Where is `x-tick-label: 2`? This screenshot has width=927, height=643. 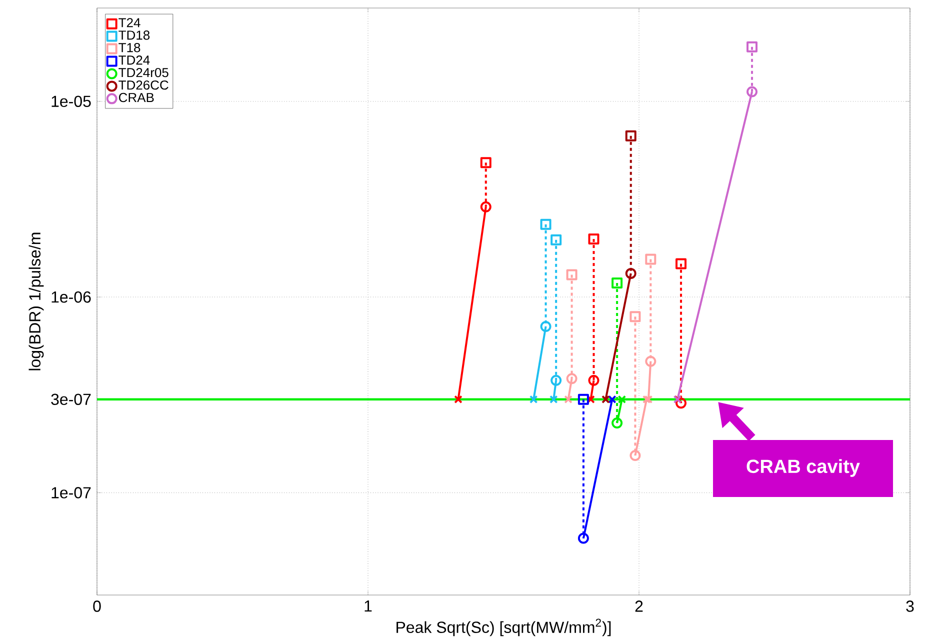 x-tick-label: 2 is located at coordinates (639, 606).